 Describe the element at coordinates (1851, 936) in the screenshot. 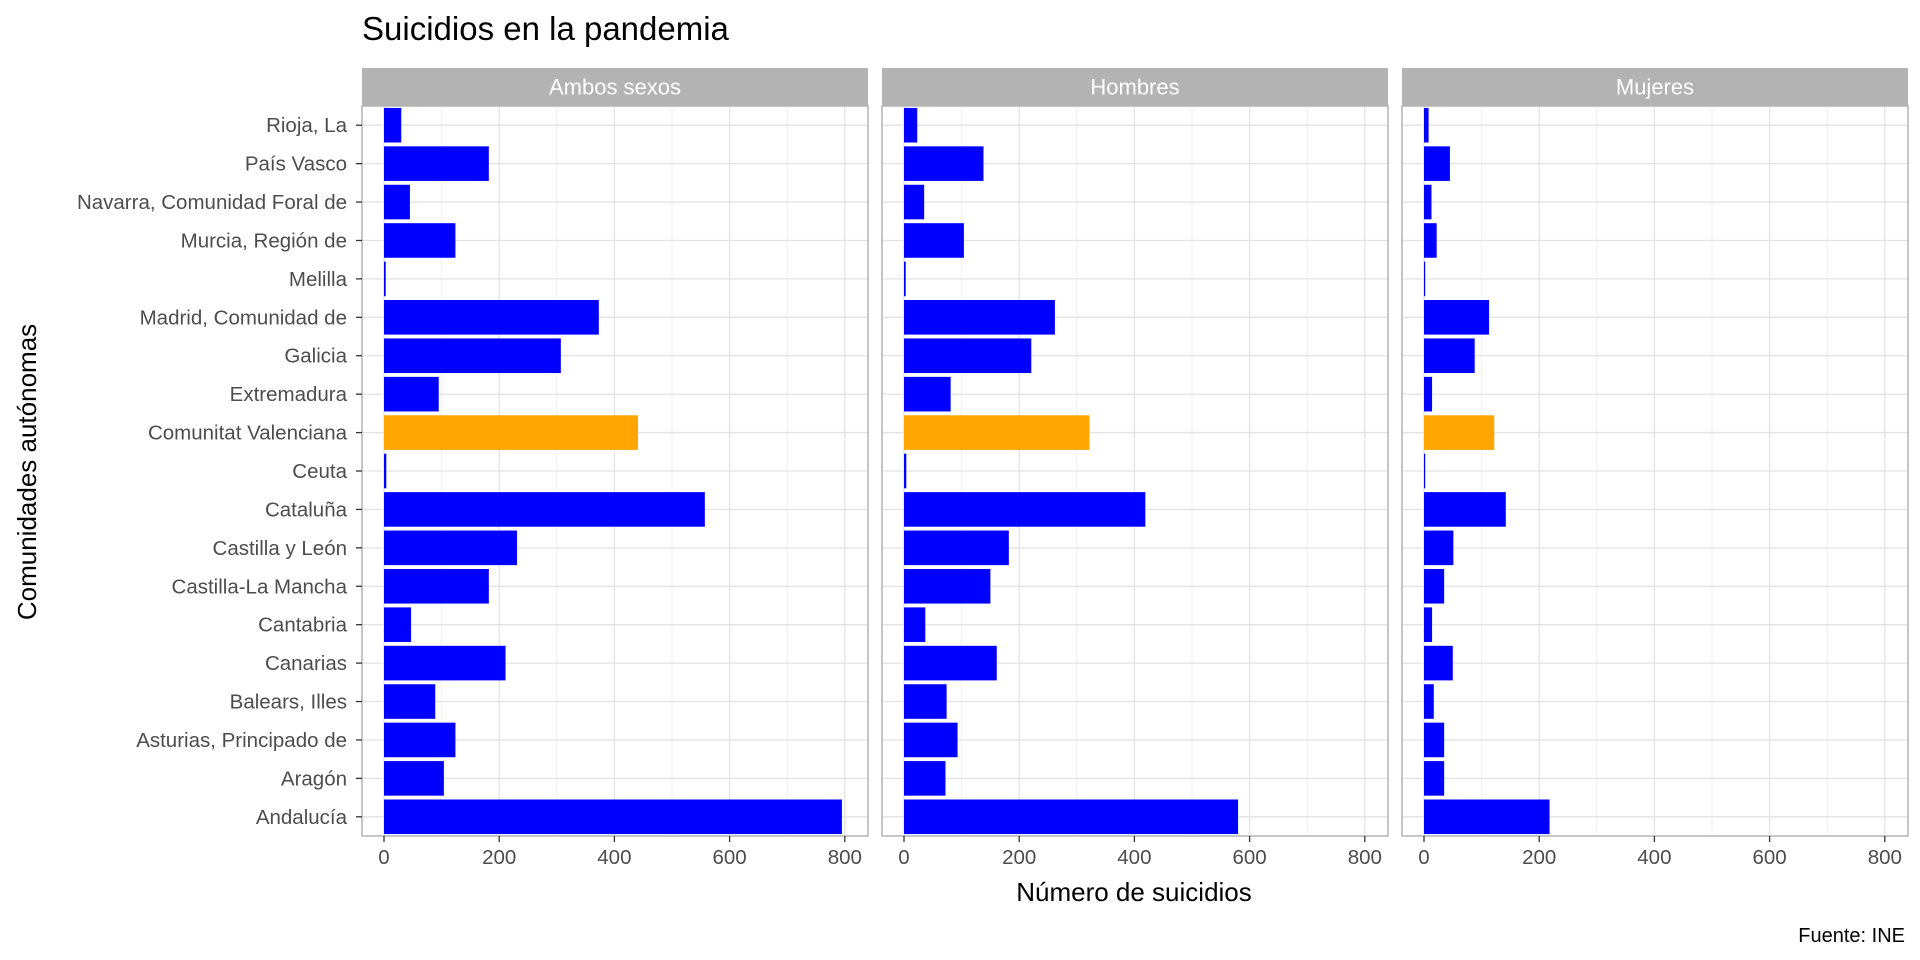

I see `caption: Fuente: INE` at that location.